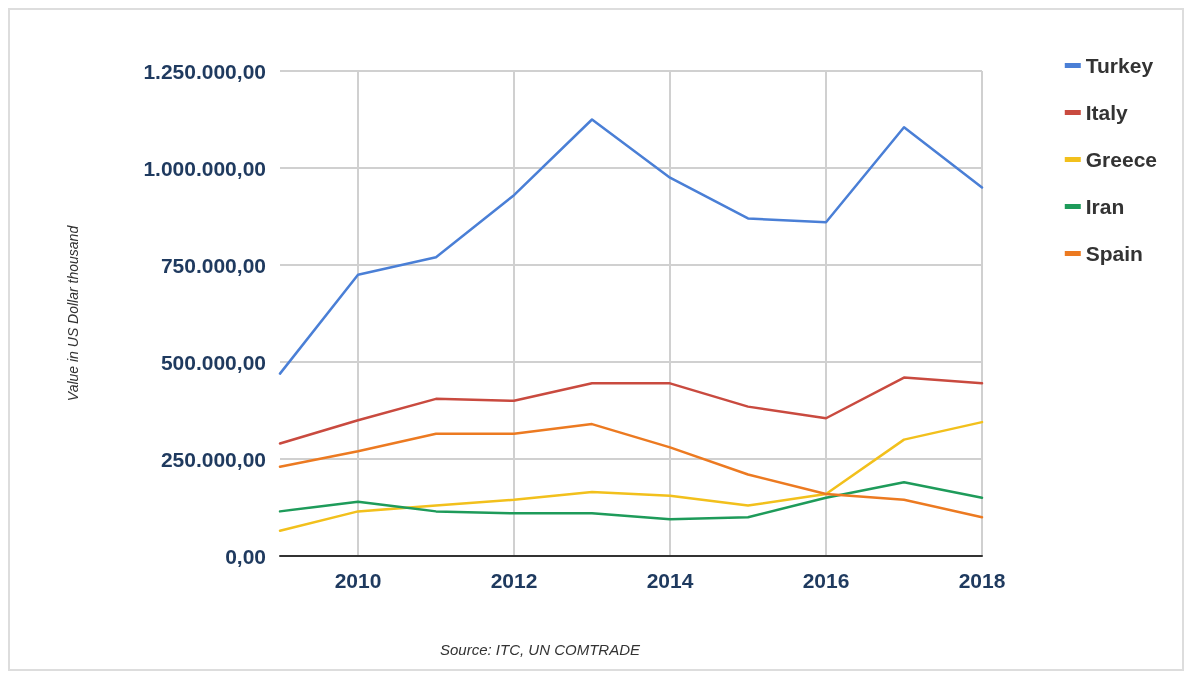  What do you see at coordinates (982, 580) in the screenshot?
I see `x-tick-label: 2018` at bounding box center [982, 580].